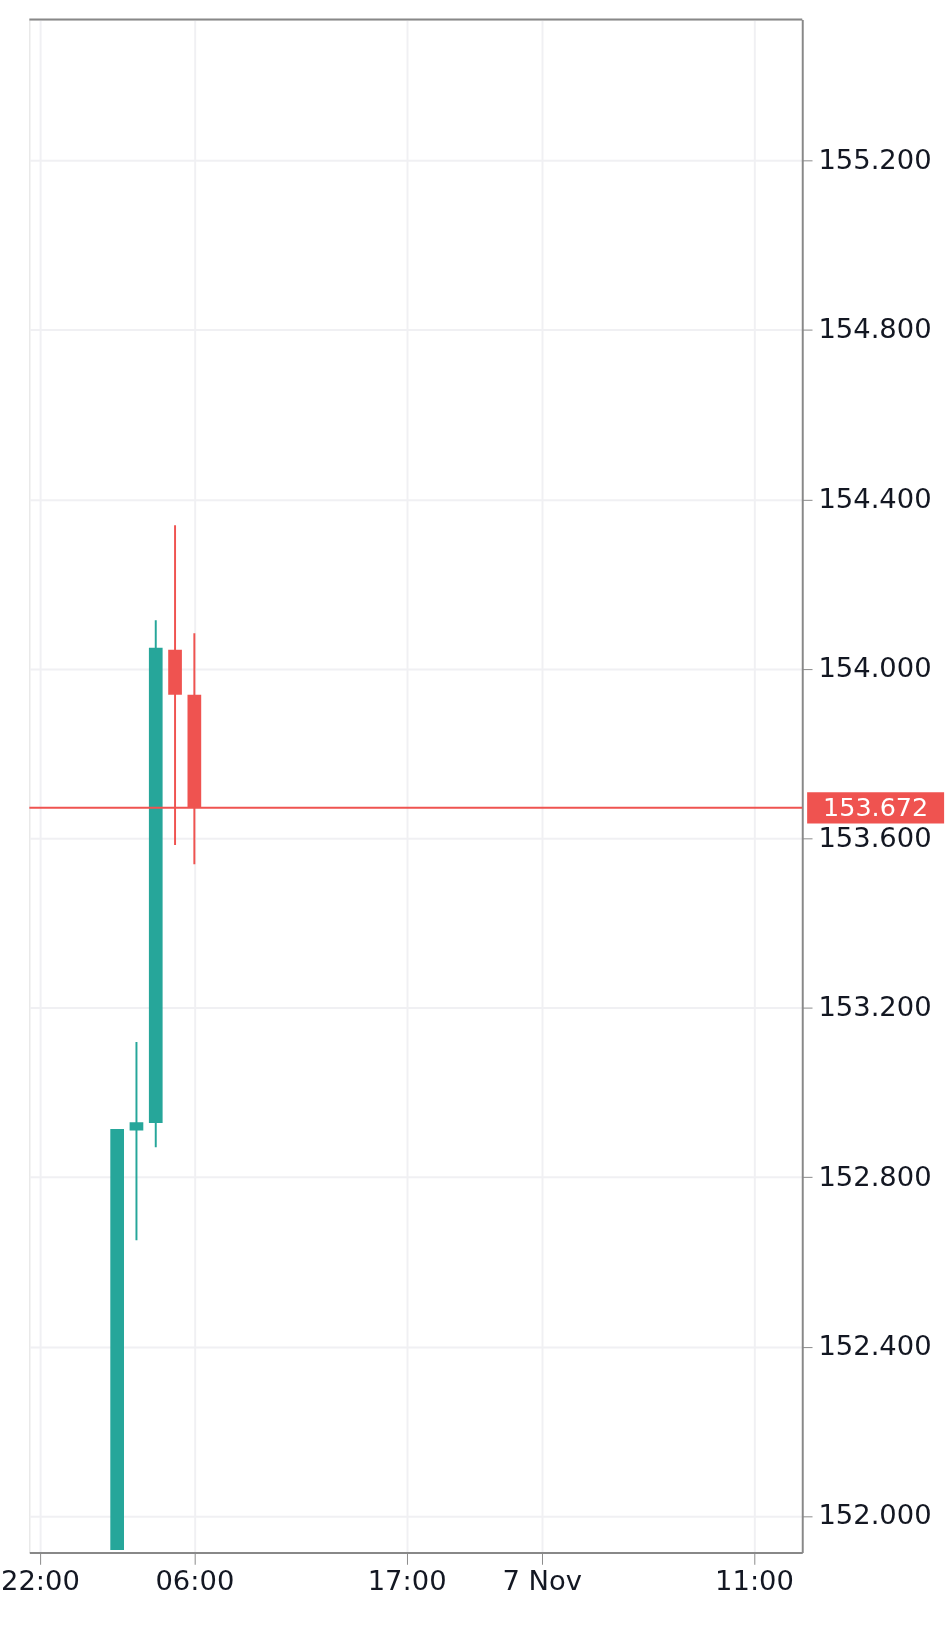  What do you see at coordinates (875, 1007) in the screenshot?
I see `y-tick-label: 153.200` at bounding box center [875, 1007].